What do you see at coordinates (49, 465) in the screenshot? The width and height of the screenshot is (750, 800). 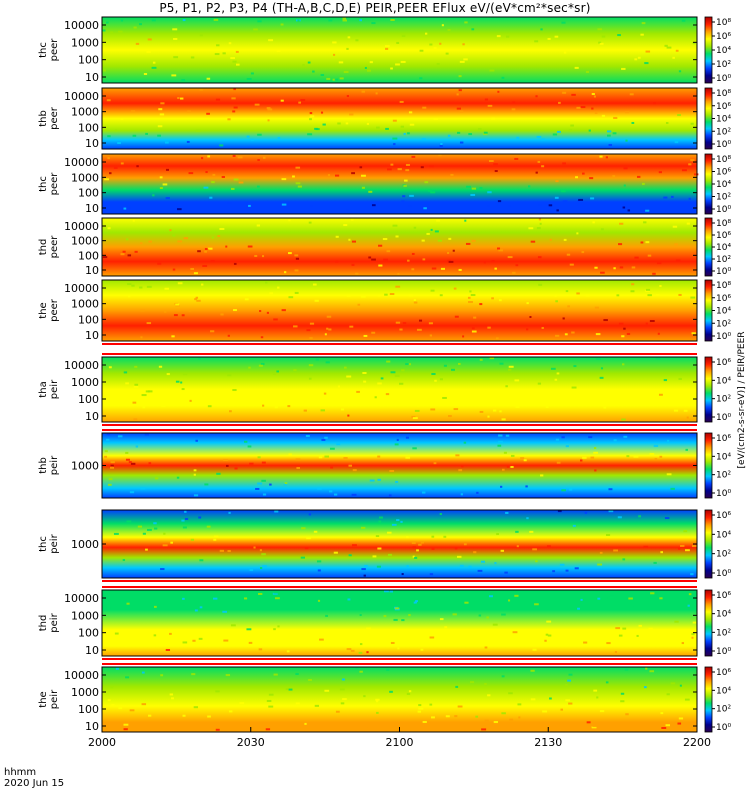 I see `panel-y-label: thbpeir` at bounding box center [49, 465].